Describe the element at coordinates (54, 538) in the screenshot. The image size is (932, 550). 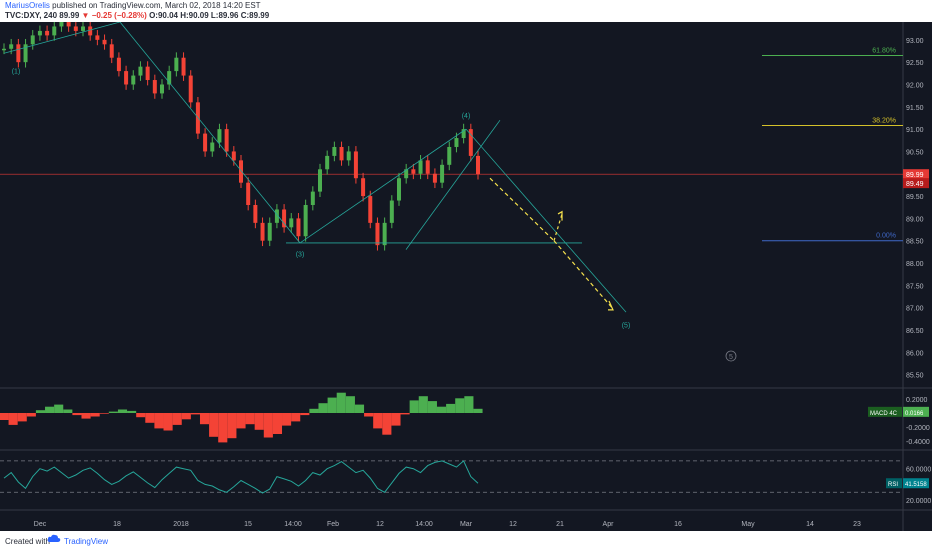
I see `tradingview-cloud-icon` at that location.